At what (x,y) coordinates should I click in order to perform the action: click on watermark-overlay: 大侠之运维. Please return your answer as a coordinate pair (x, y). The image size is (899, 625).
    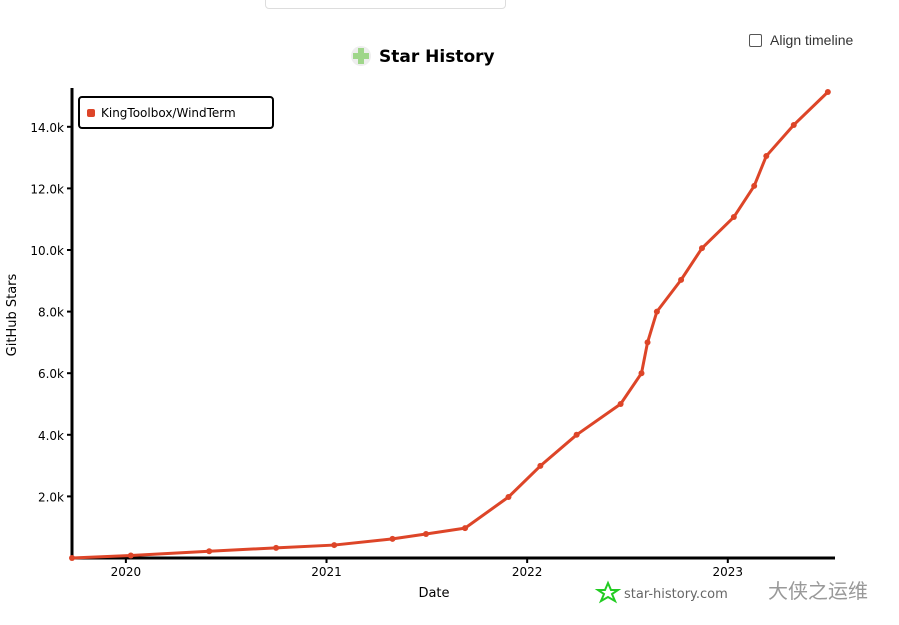
    Looking at the image, I should click on (818, 591).